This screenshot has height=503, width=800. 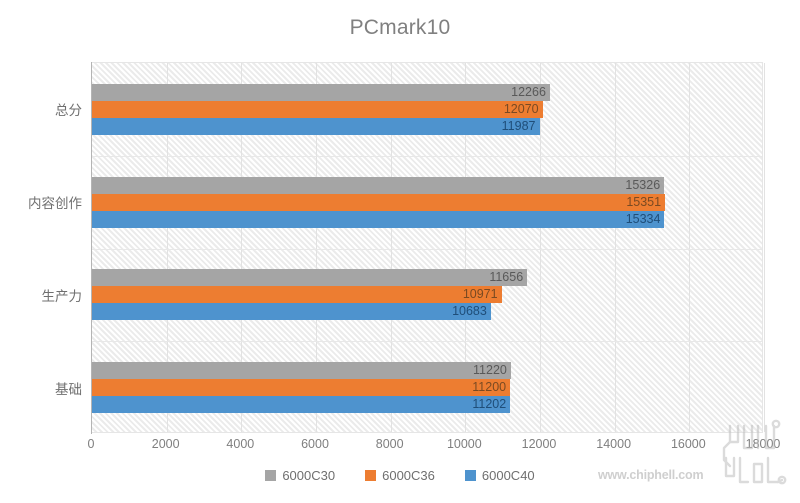 I want to click on bar-value-label: 11220, so click(x=490, y=370).